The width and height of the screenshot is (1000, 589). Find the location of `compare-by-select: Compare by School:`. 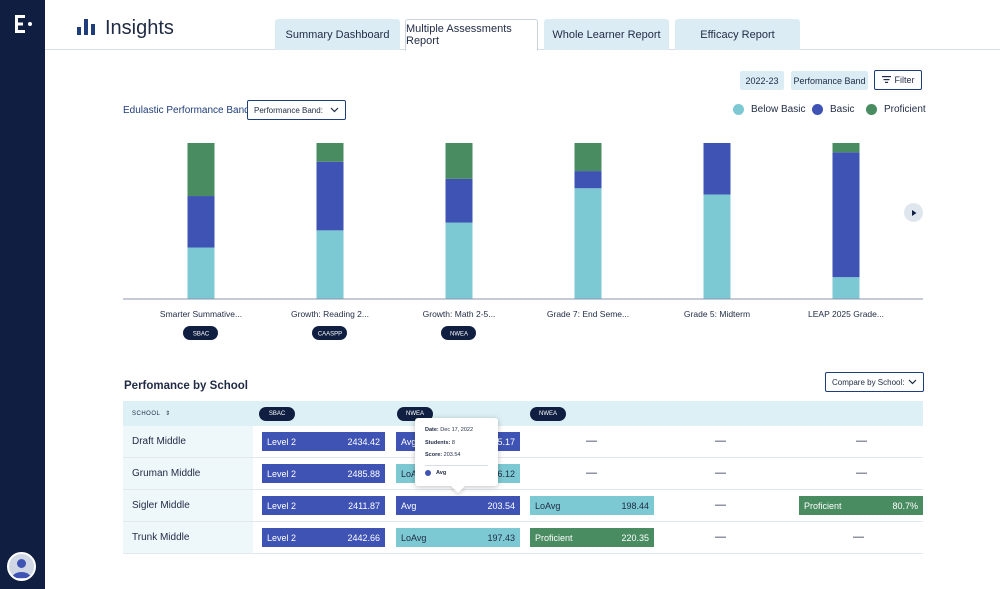

compare-by-select: Compare by School: is located at coordinates (874, 382).